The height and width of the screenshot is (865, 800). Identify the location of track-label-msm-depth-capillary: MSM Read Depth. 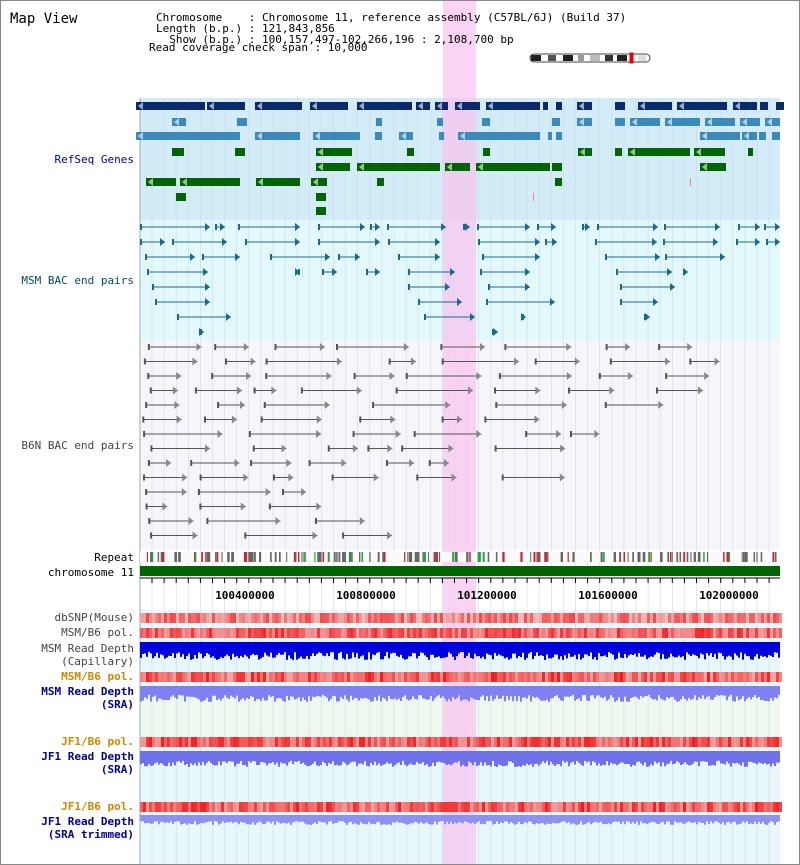
(87, 648).